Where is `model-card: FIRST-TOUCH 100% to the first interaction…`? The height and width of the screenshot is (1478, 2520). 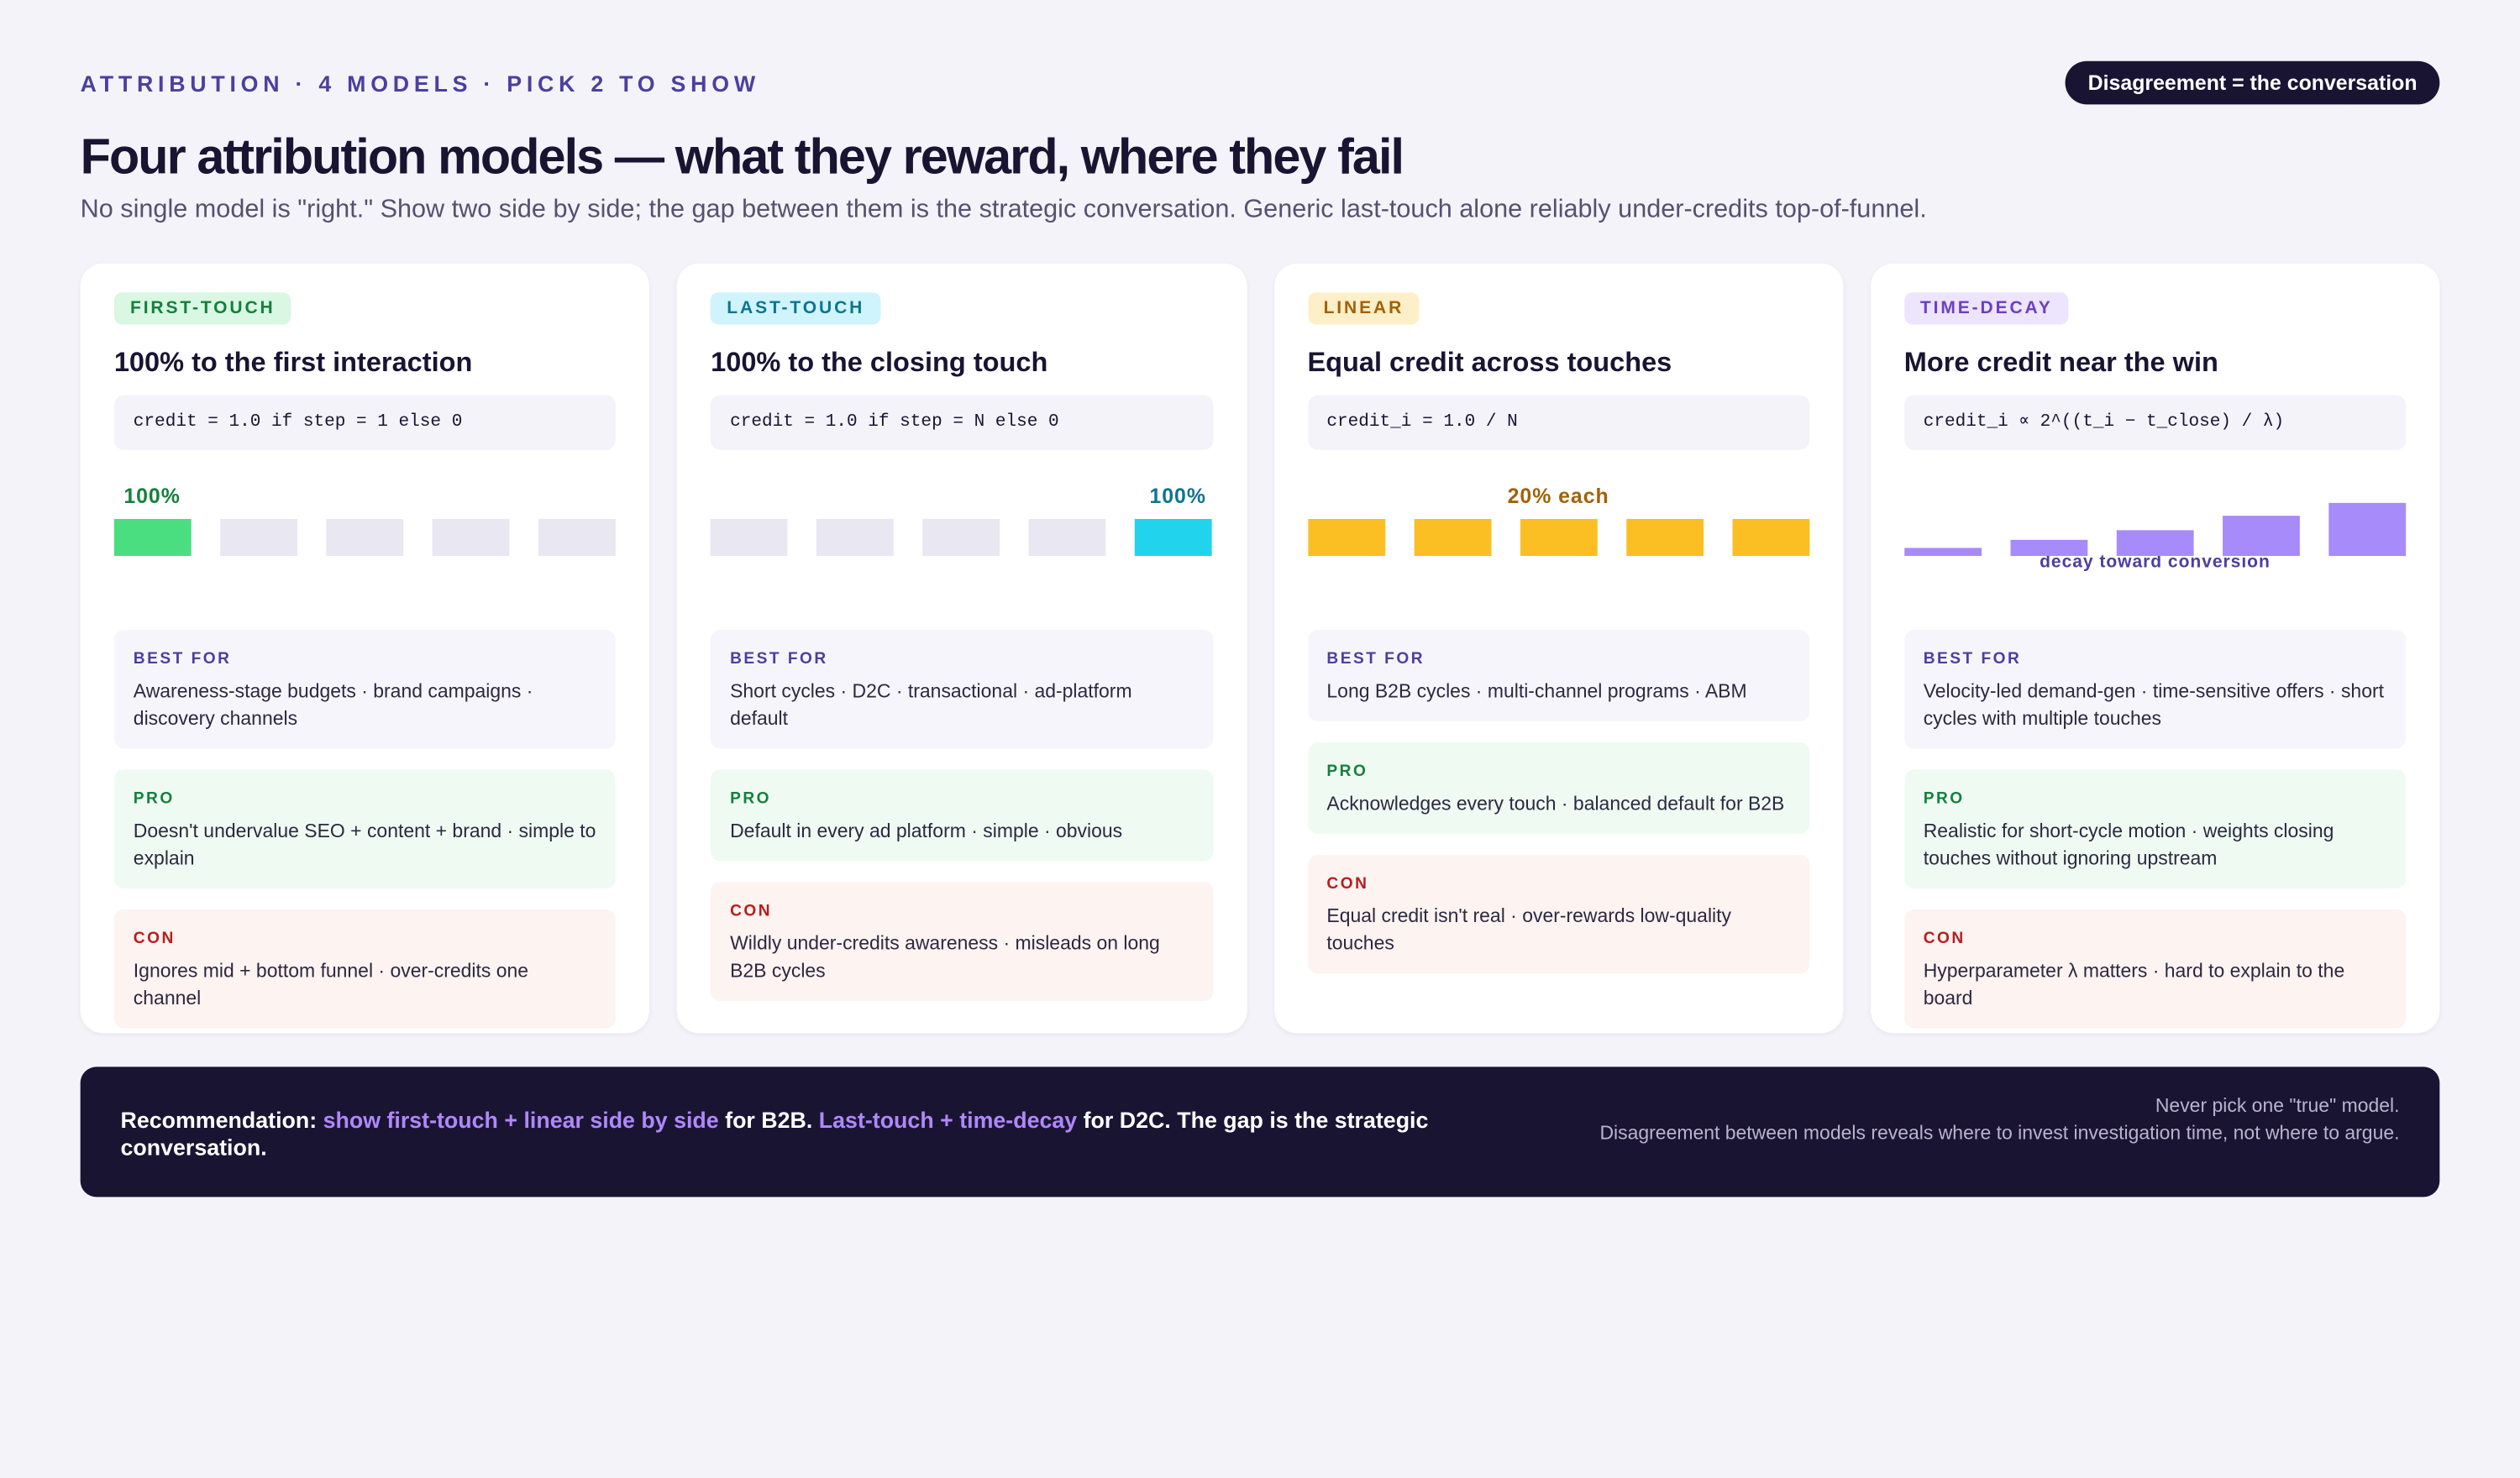 model-card: FIRST-TOUCH 100% to the first interaction… is located at coordinates (365, 648).